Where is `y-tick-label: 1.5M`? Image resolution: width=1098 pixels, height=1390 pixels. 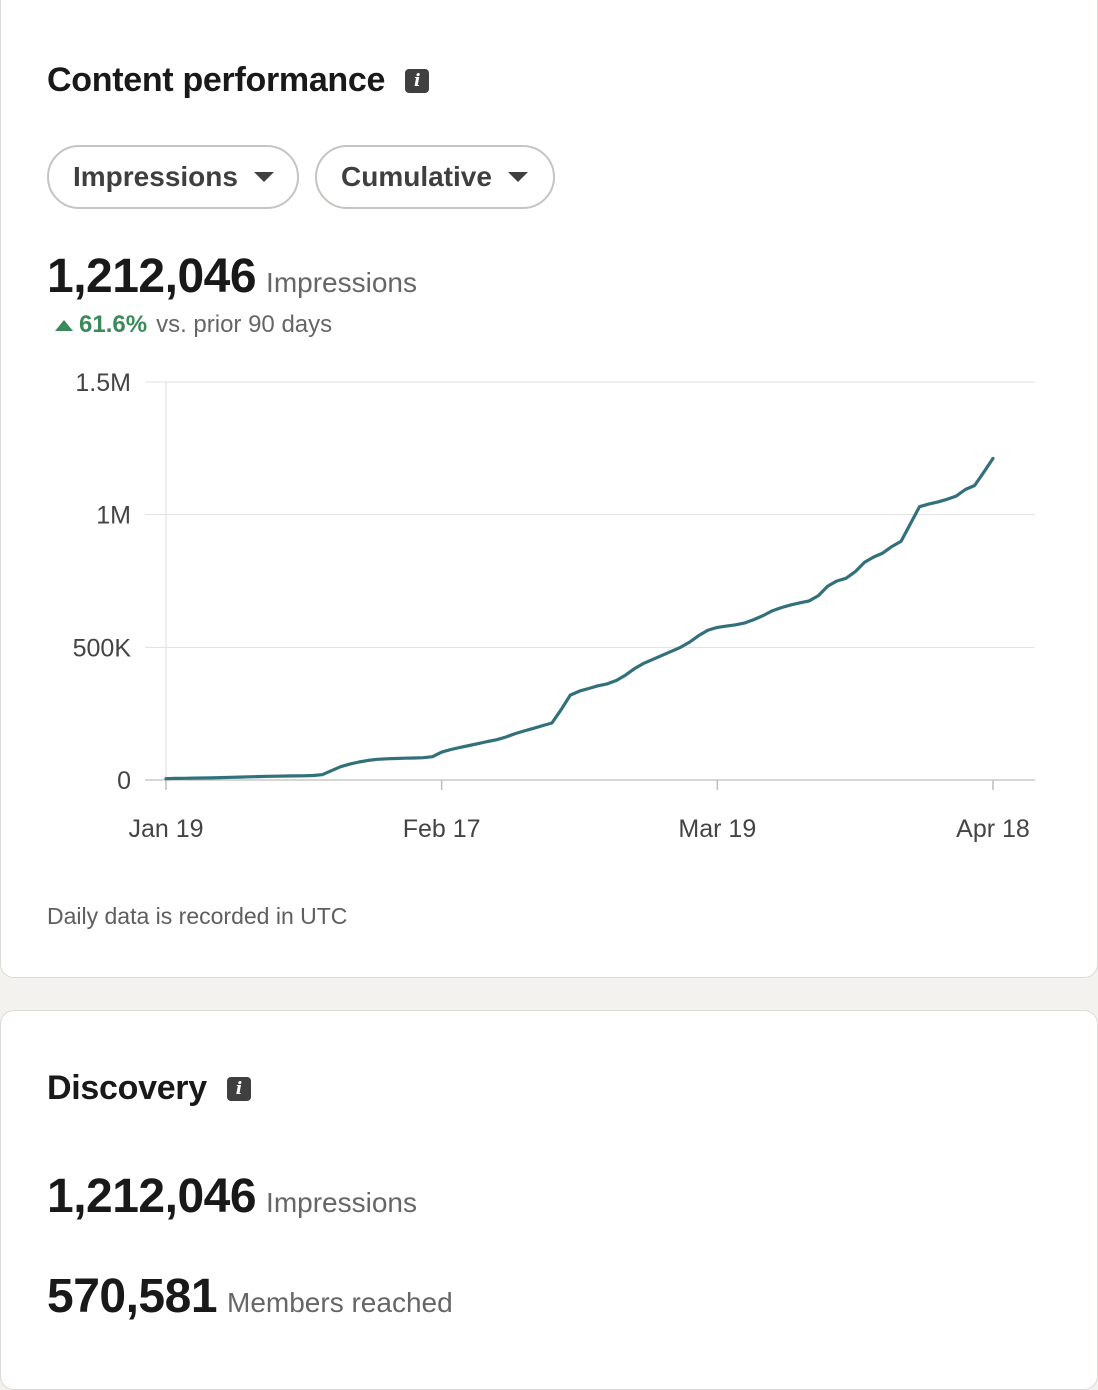 y-tick-label: 1.5M is located at coordinates (103, 383).